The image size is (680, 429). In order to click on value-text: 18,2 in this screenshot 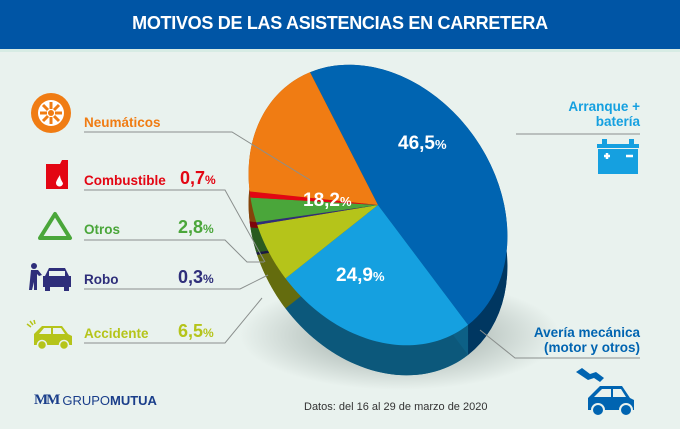, I will do `click(321, 200)`.